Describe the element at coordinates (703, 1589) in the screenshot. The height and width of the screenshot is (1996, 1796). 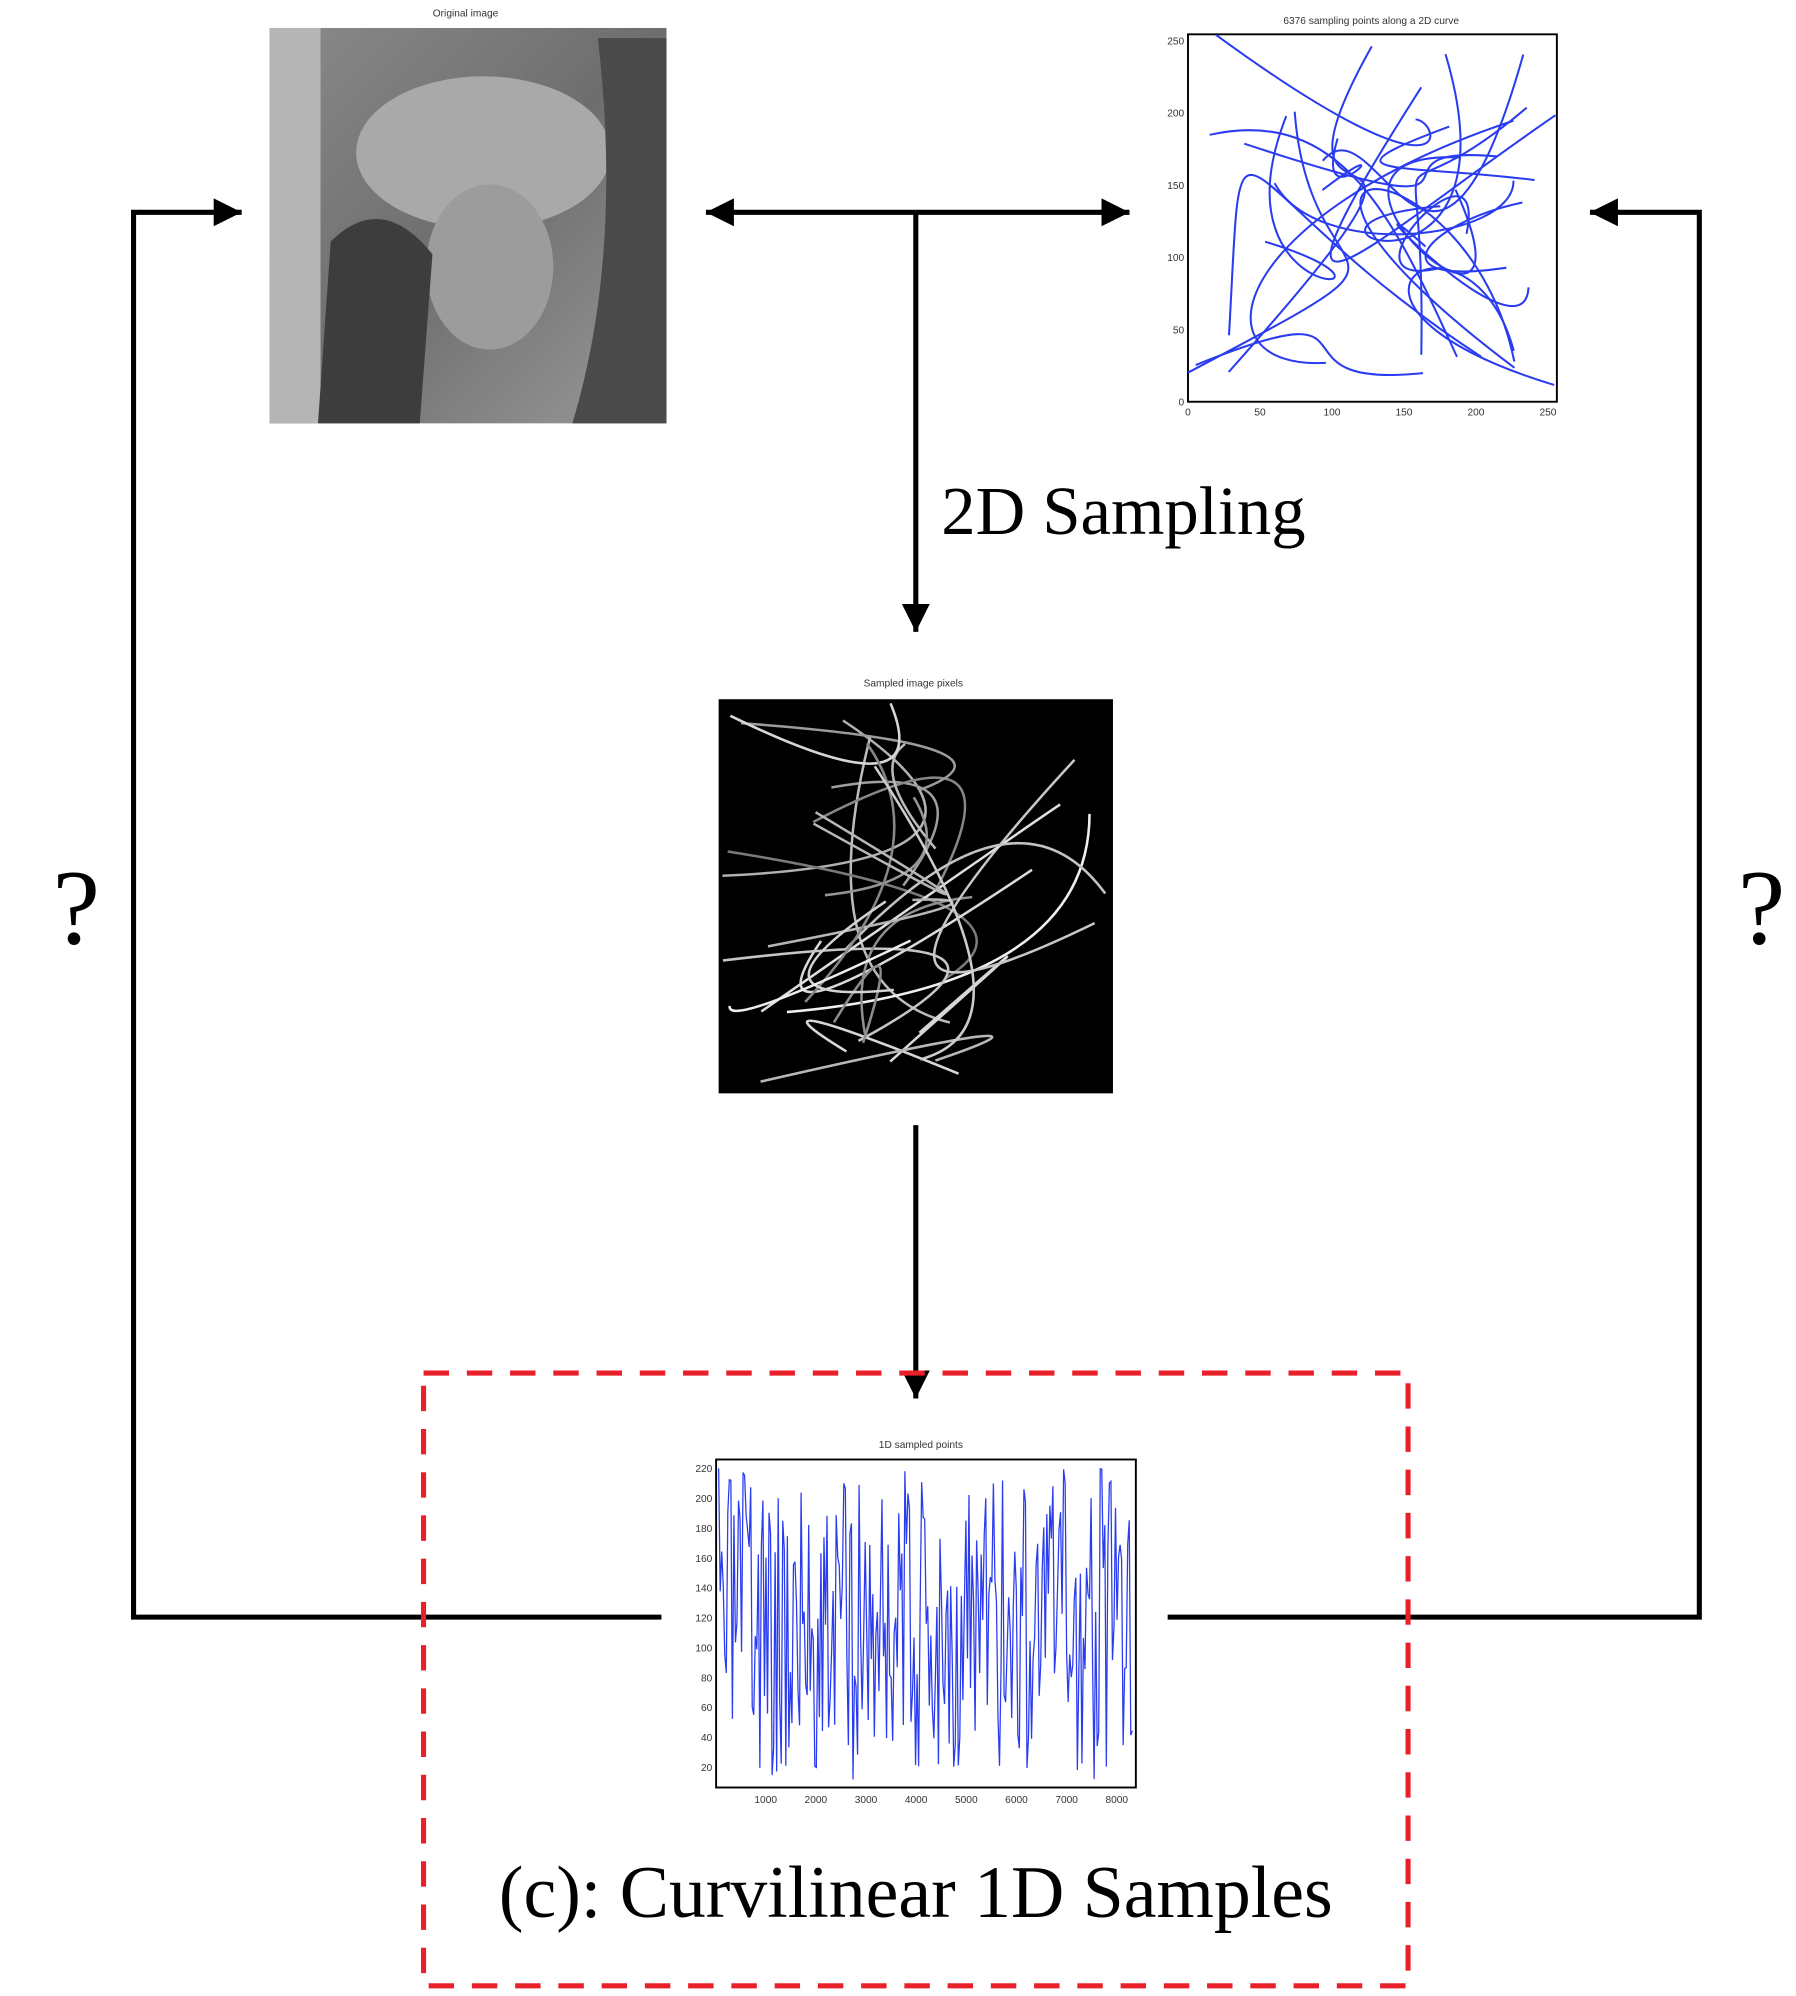
I see `y-tick-label: 140` at that location.